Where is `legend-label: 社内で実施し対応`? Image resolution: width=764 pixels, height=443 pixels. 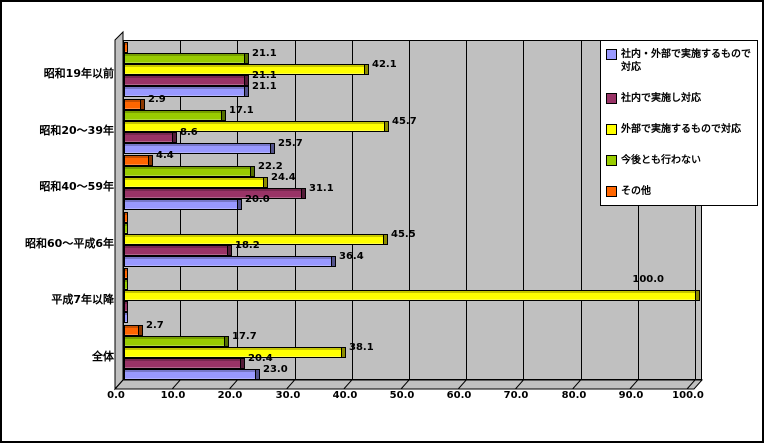 legend-label: 社内で実施し対応 is located at coordinates (661, 98).